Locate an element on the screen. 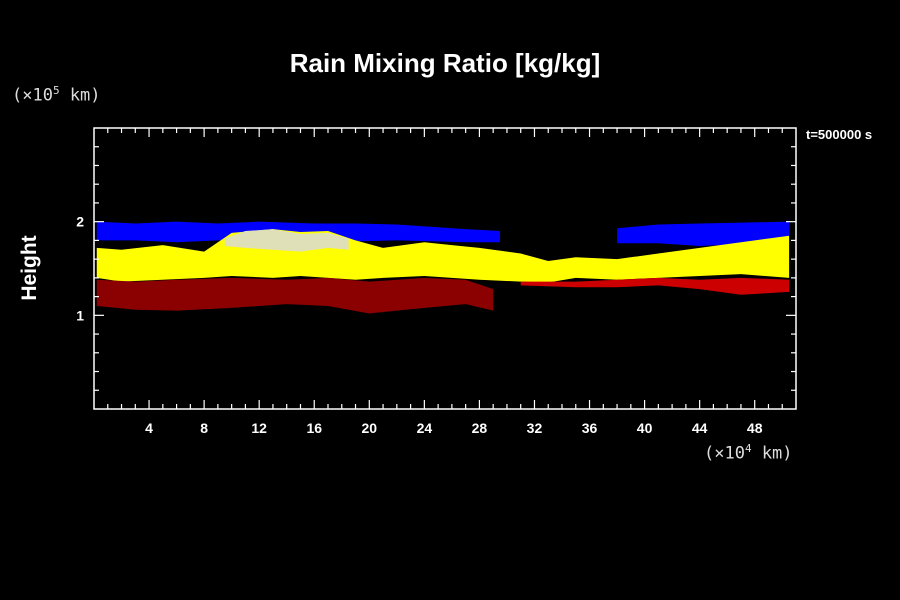 This screenshot has height=600, width=900. x-tick-label: 16 is located at coordinates (314, 428).